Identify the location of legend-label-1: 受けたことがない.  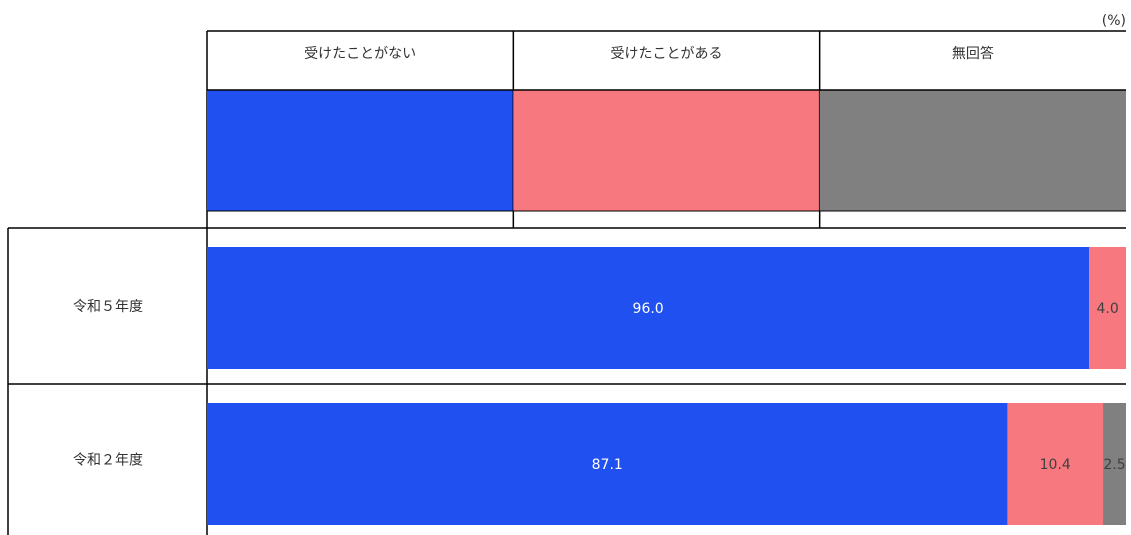
(360, 54).